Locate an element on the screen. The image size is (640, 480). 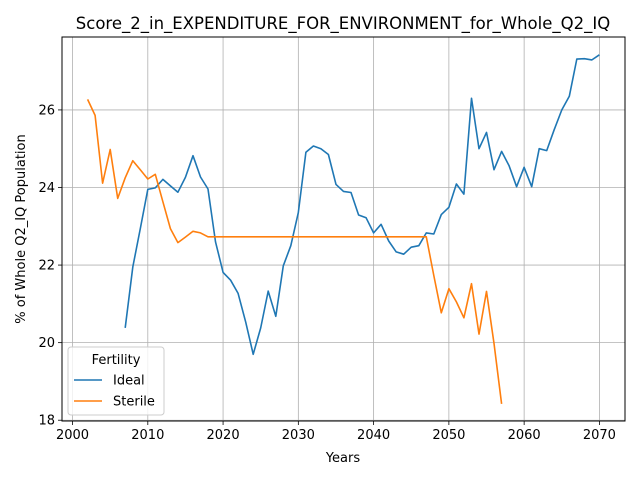
legend-items: Ideal Sterile is located at coordinates (114, 392).